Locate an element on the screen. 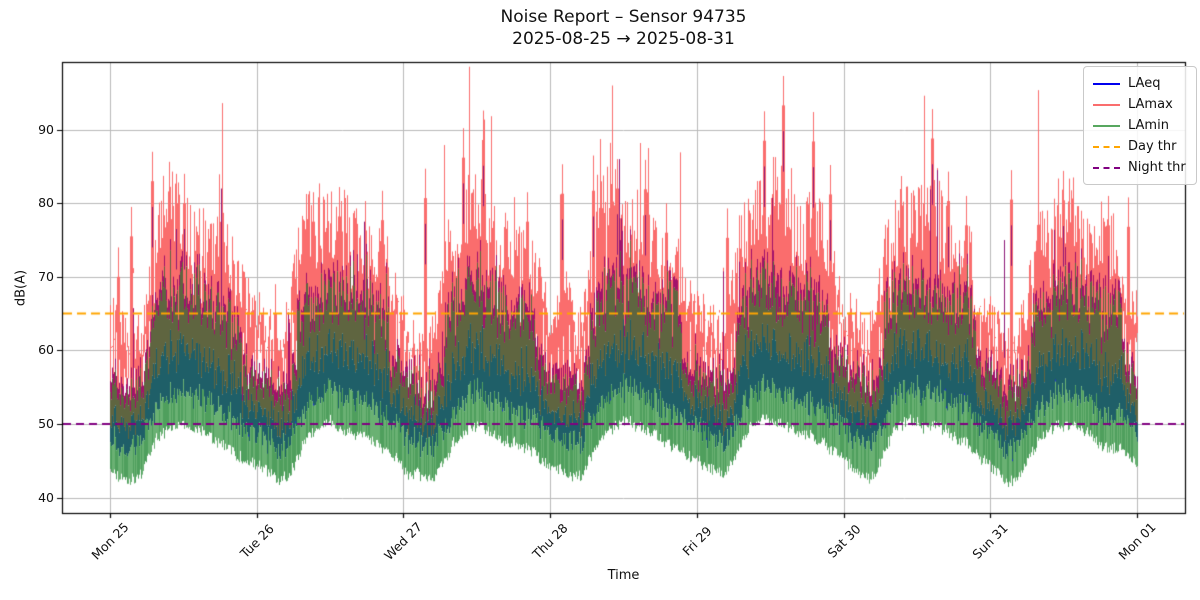 The image size is (1200, 600). y-tick-label: 60 is located at coordinates (46, 350).